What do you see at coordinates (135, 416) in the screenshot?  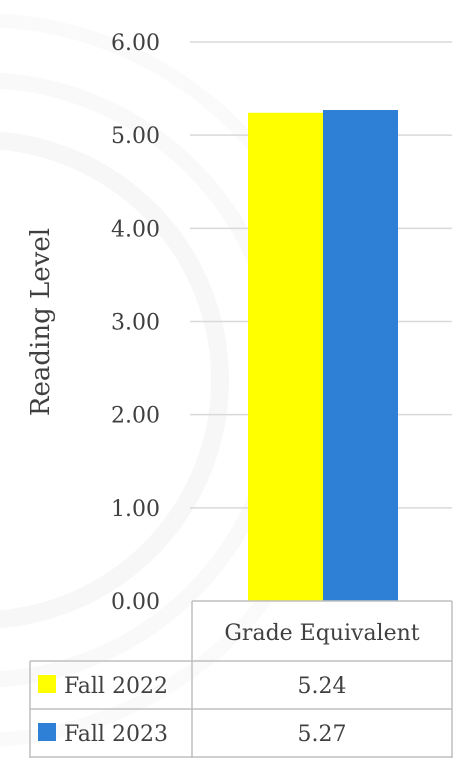 I see `y-tick-label: 2.00` at bounding box center [135, 416].